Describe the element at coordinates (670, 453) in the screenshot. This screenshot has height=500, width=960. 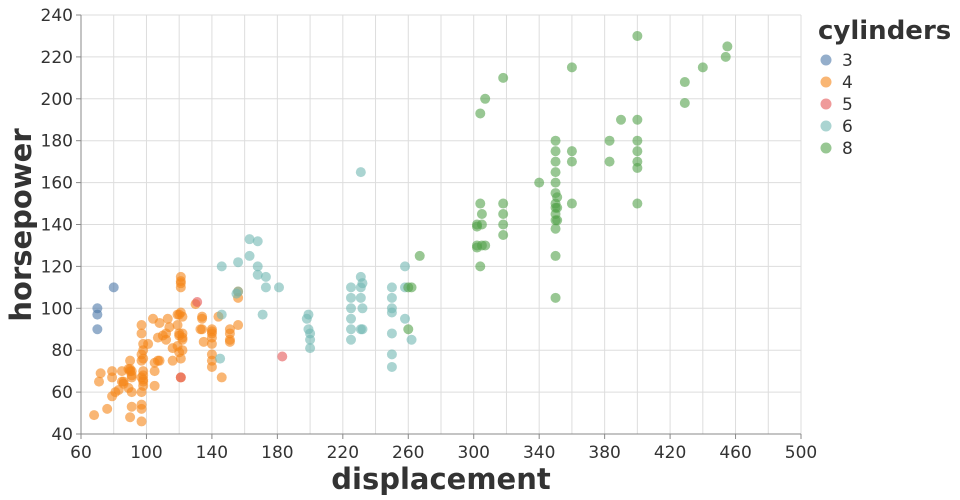
I see `x-tick-label: 420` at that location.